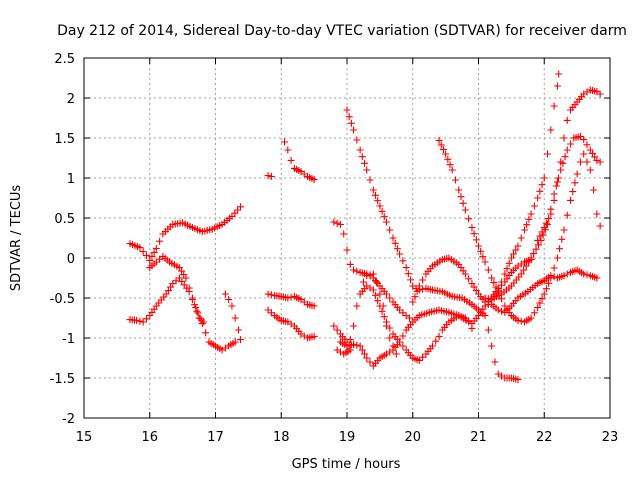 The width and height of the screenshot is (640, 480). I want to click on x-tick-label: 23, so click(610, 437).